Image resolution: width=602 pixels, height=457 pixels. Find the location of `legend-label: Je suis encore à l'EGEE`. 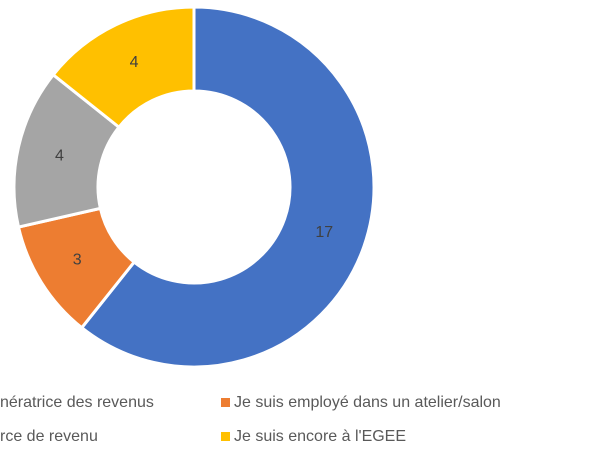

legend-label: Je suis encore à l'EGEE is located at coordinates (320, 436).